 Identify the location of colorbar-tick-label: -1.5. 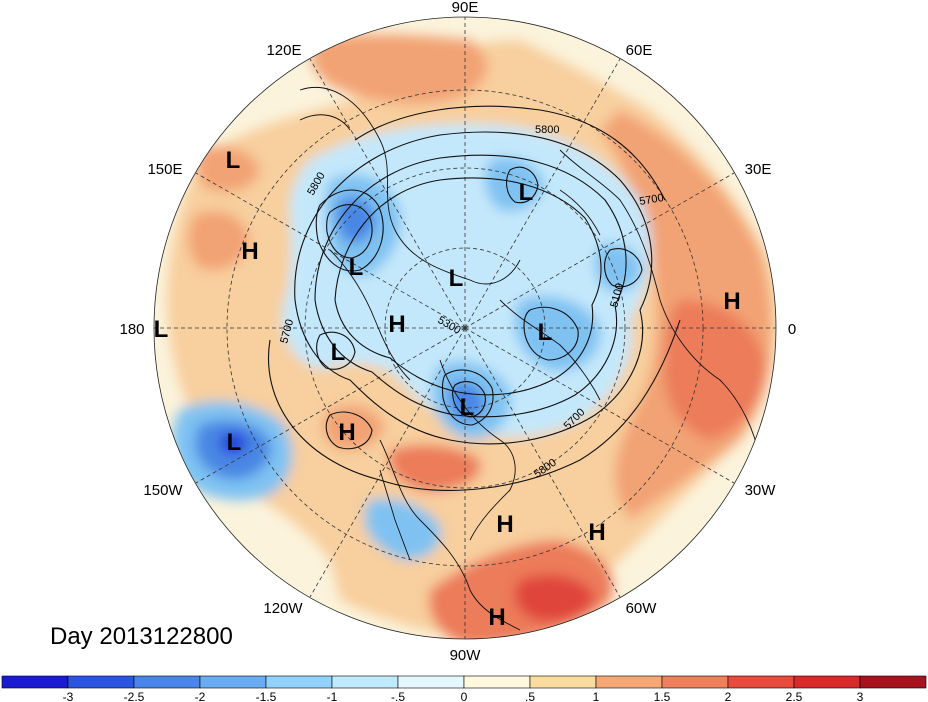
(266, 696).